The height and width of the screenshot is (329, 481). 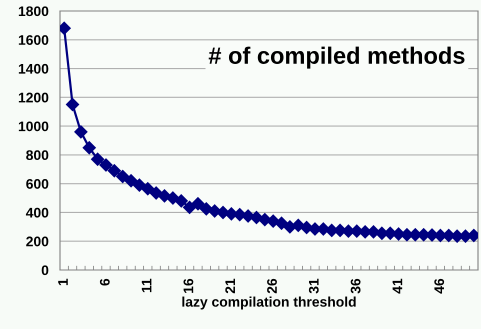 I want to click on x-tick-label: 26, so click(x=272, y=286).